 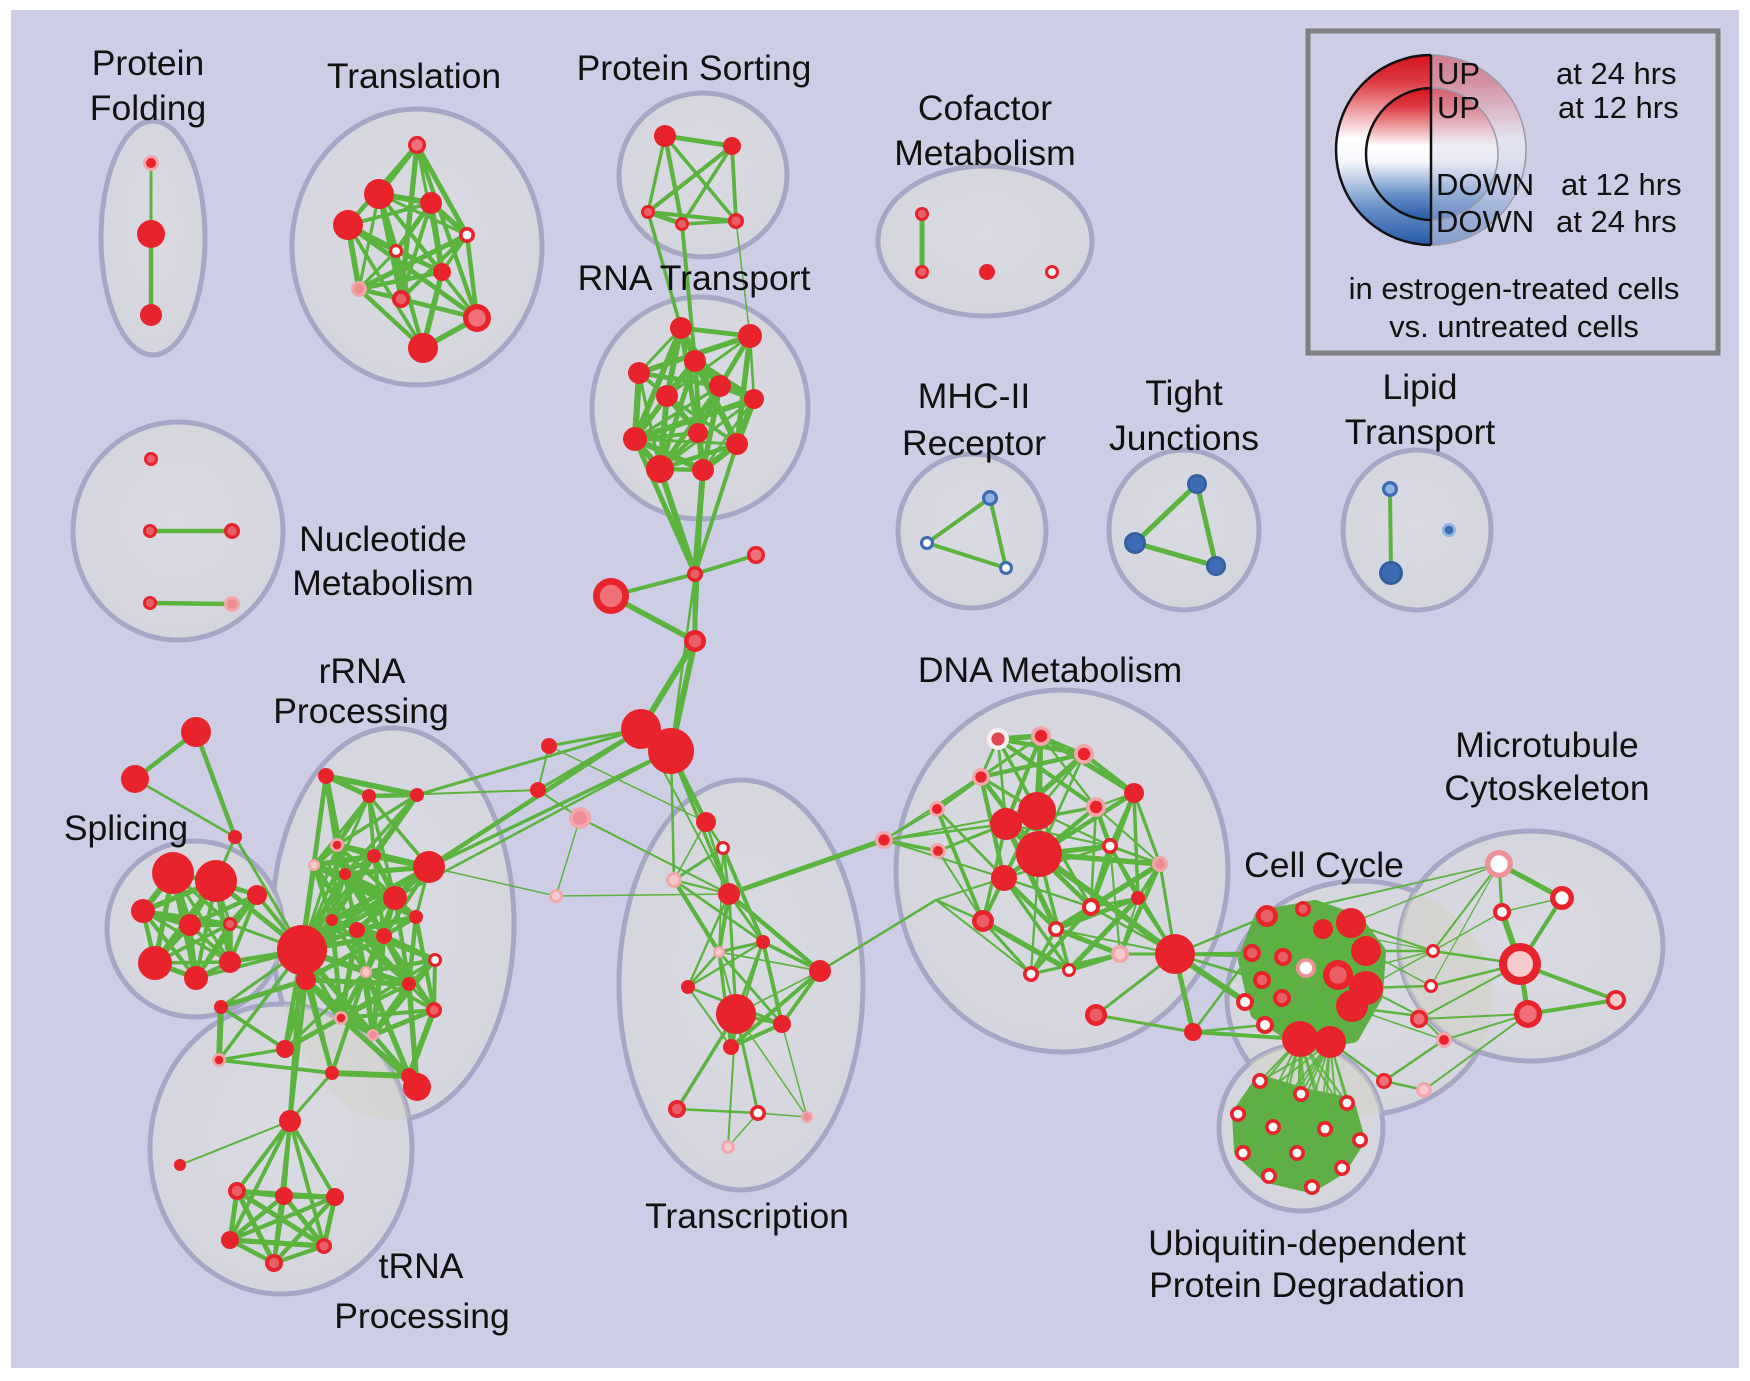 I want to click on svg-text: Lipid, so click(x=1419, y=387).